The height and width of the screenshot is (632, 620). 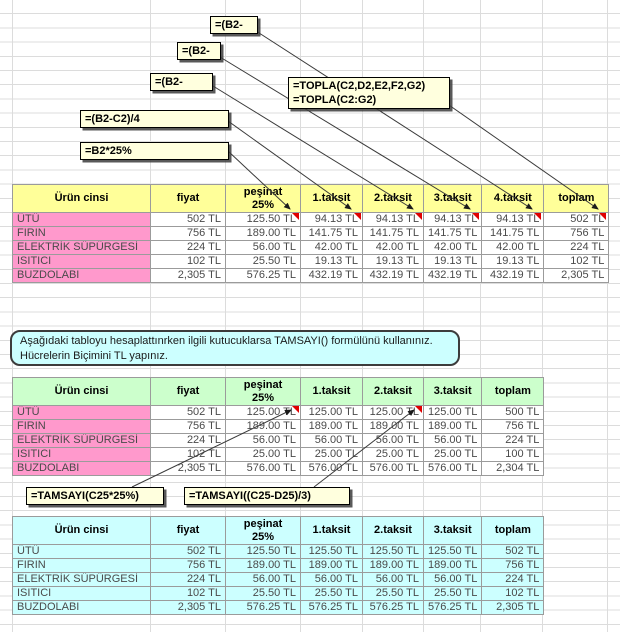 What do you see at coordinates (513, 412) in the screenshot?
I see `value-cell: 500 TL` at bounding box center [513, 412].